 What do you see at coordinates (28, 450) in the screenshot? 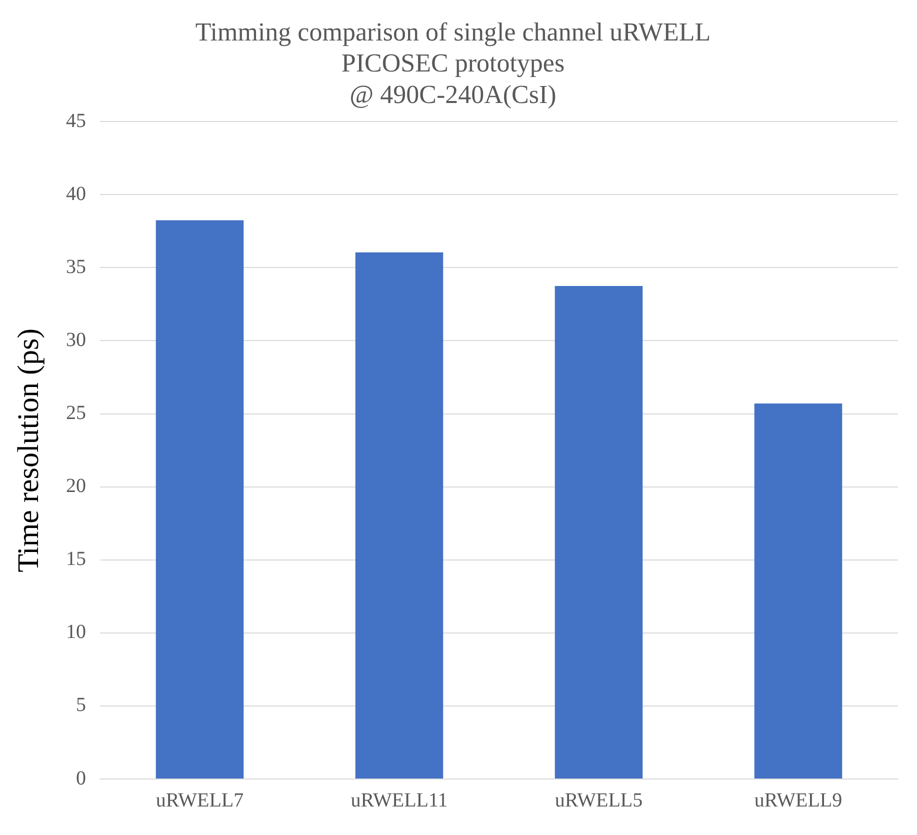
I see `y-axis-title: Time resolution (ps)` at bounding box center [28, 450].